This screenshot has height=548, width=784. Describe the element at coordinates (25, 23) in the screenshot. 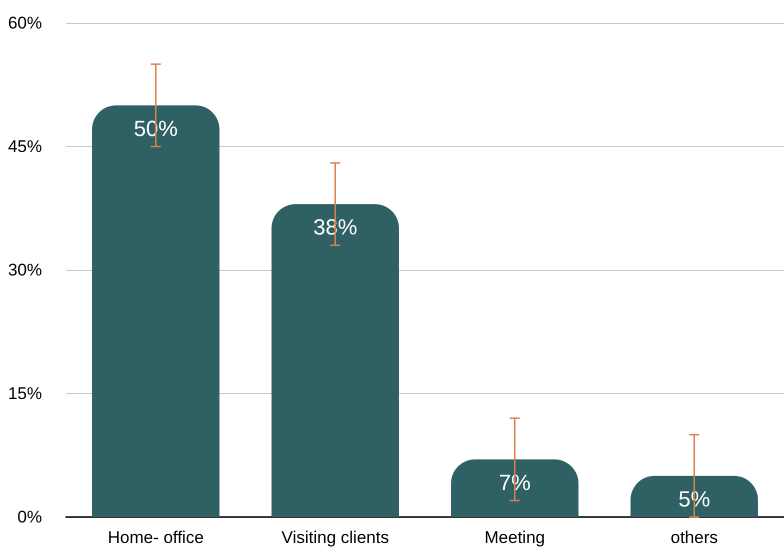

I see `y-tick-label: 60%` at that location.